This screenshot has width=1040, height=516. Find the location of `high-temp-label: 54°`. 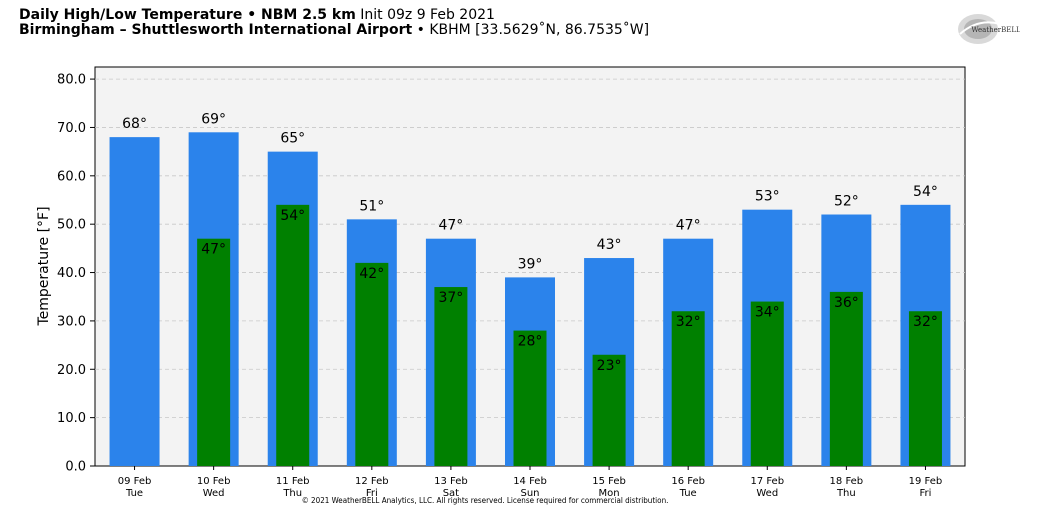

high-temp-label: 54° is located at coordinates (925, 192).